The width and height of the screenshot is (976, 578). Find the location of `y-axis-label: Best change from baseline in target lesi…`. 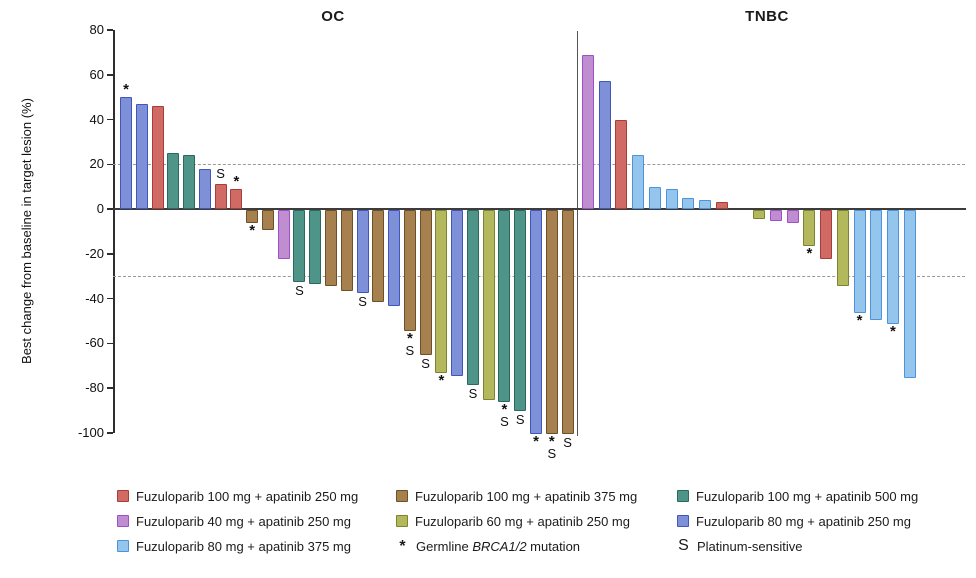

y-axis-label: Best change from baseline in target lesi… is located at coordinates (26, 231).